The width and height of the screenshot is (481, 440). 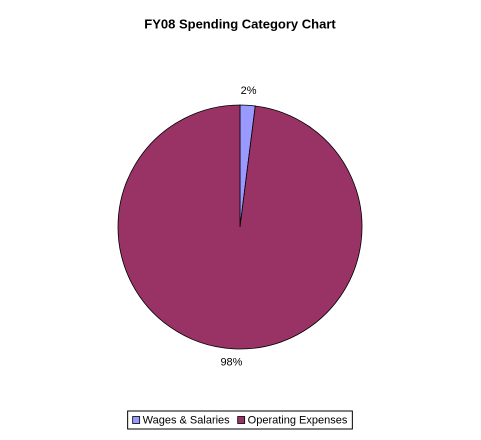 What do you see at coordinates (231, 363) in the screenshot?
I see `data-label: 98%` at bounding box center [231, 363].